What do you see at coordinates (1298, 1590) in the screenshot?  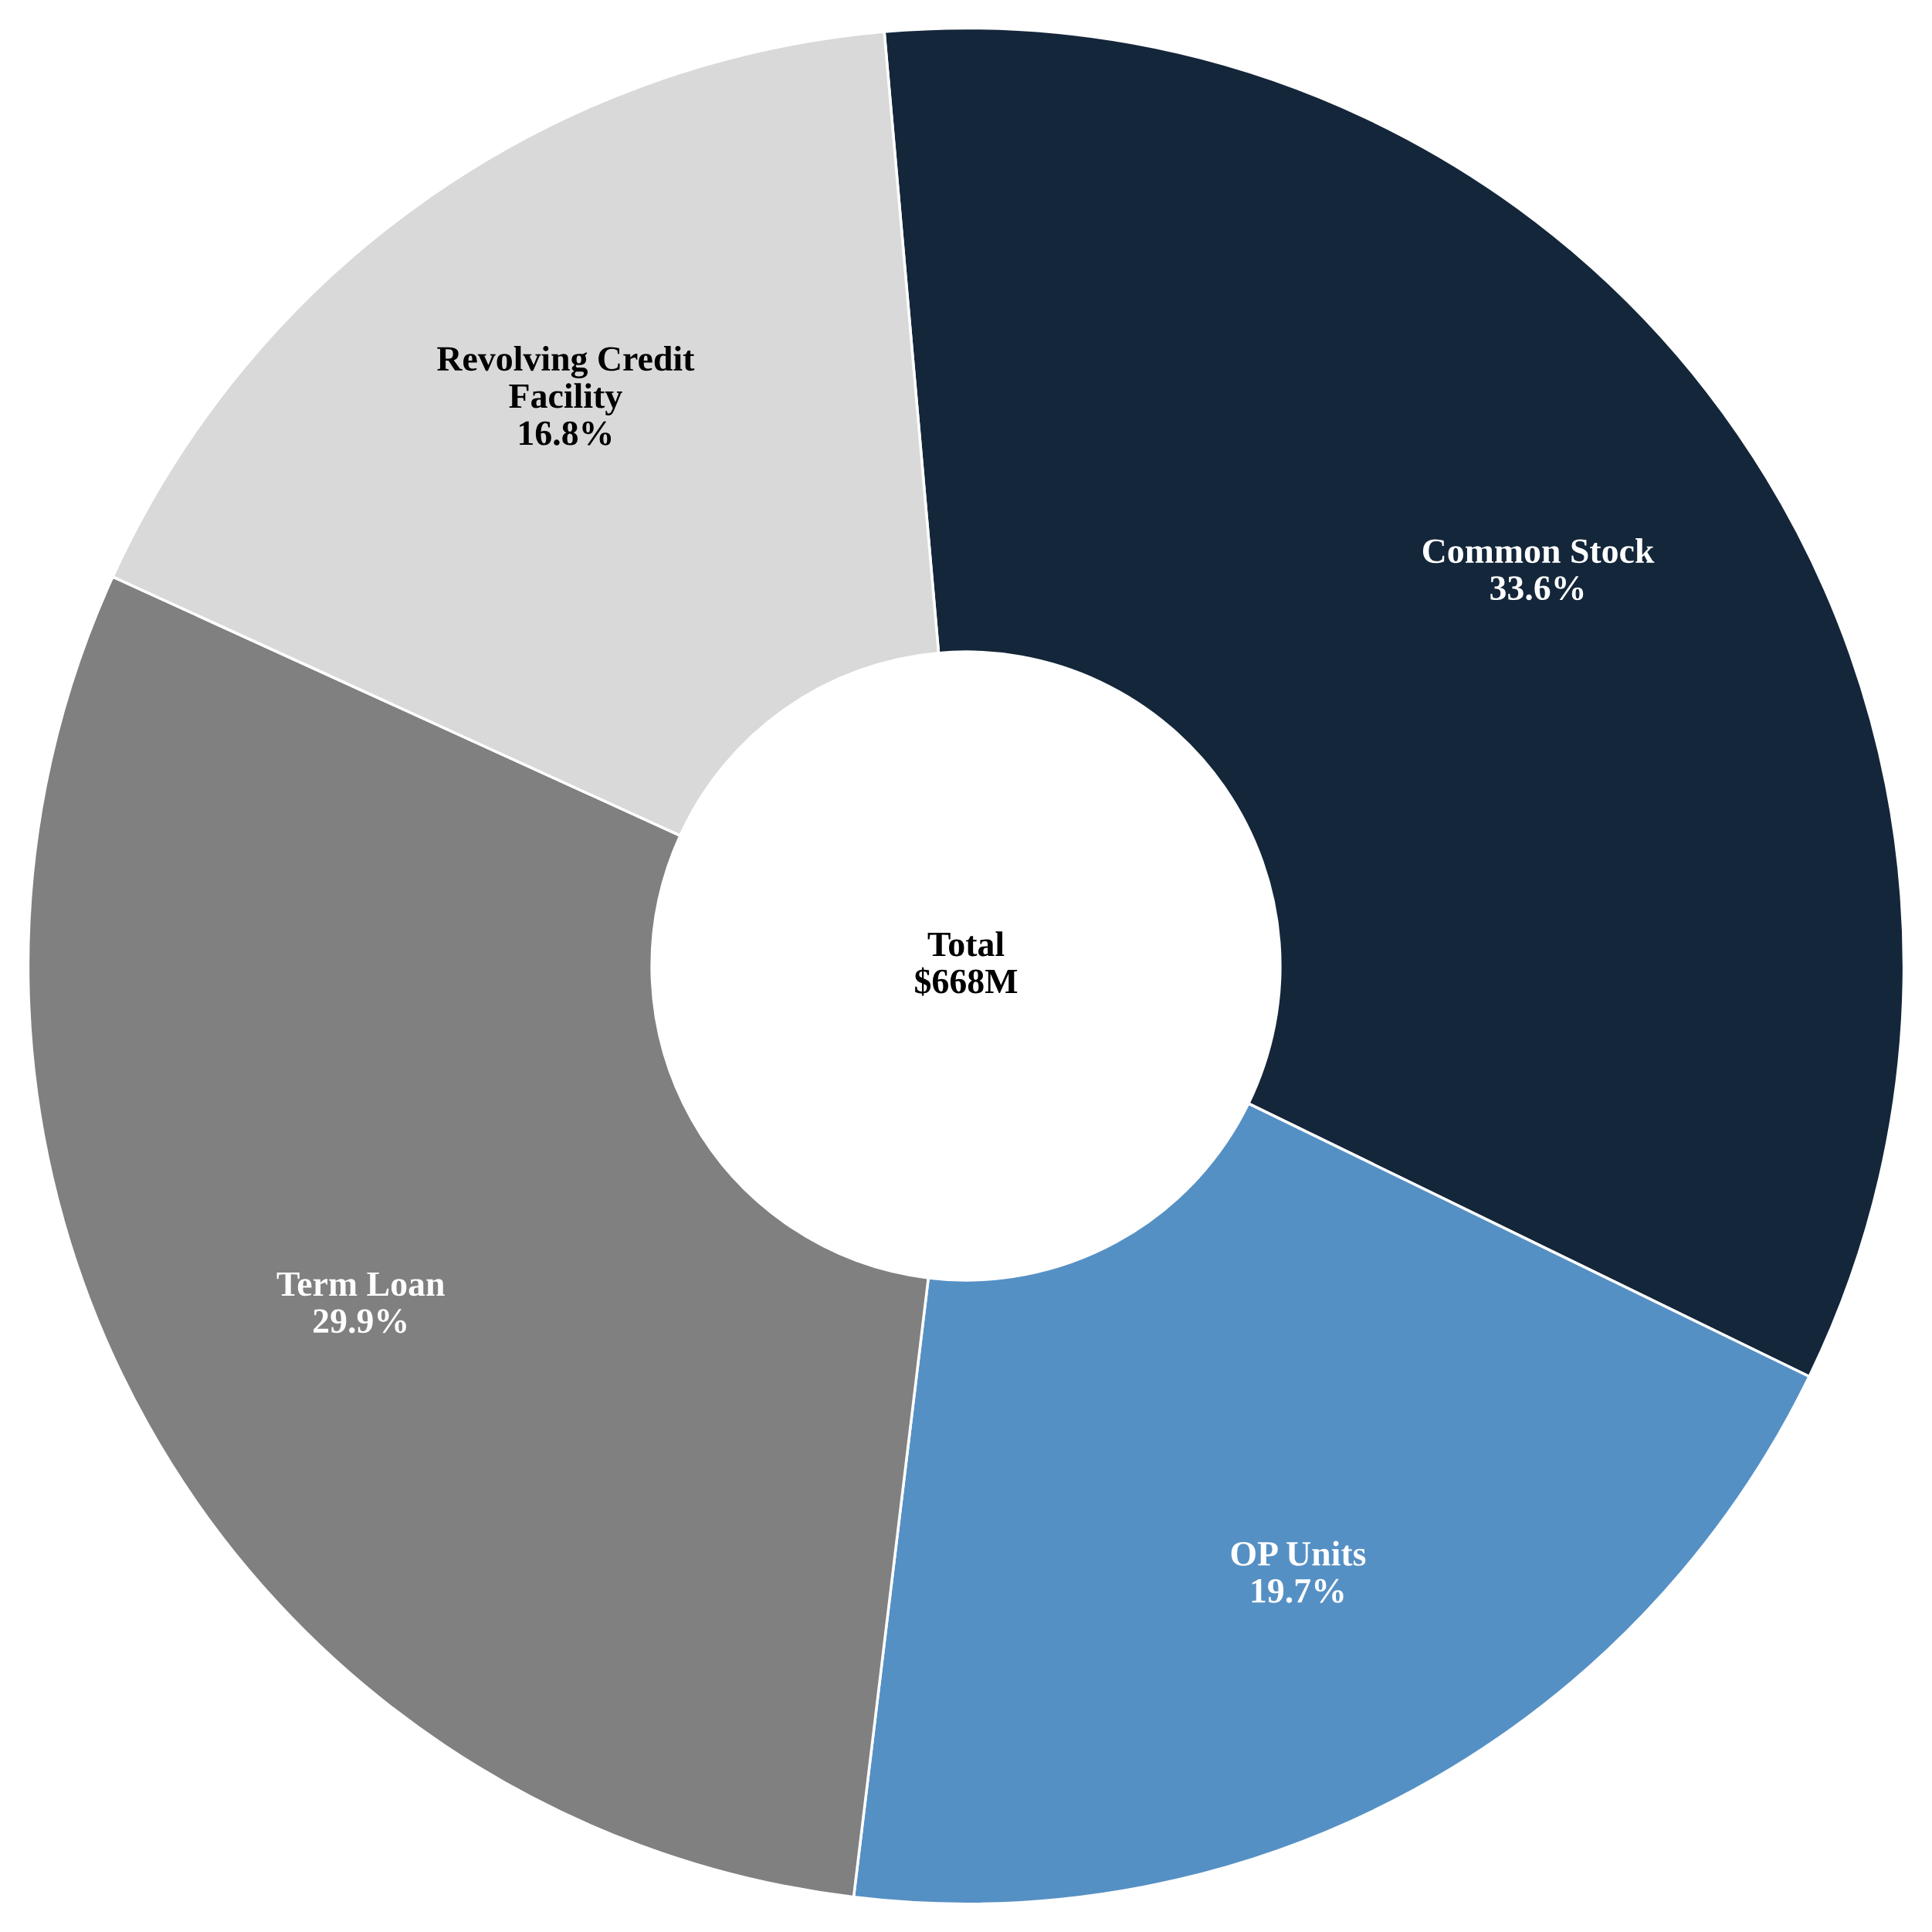 I see `data-label: 19.7%` at bounding box center [1298, 1590].